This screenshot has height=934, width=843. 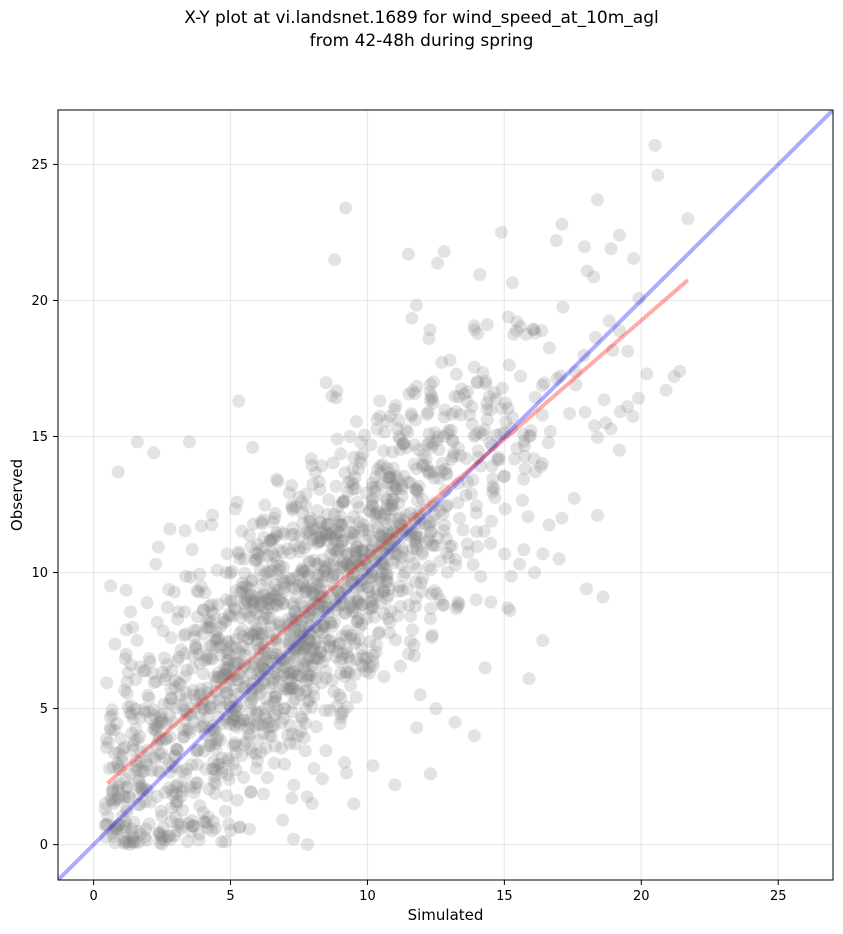 What do you see at coordinates (778, 896) in the screenshot?
I see `x-tick-label: 25` at bounding box center [778, 896].